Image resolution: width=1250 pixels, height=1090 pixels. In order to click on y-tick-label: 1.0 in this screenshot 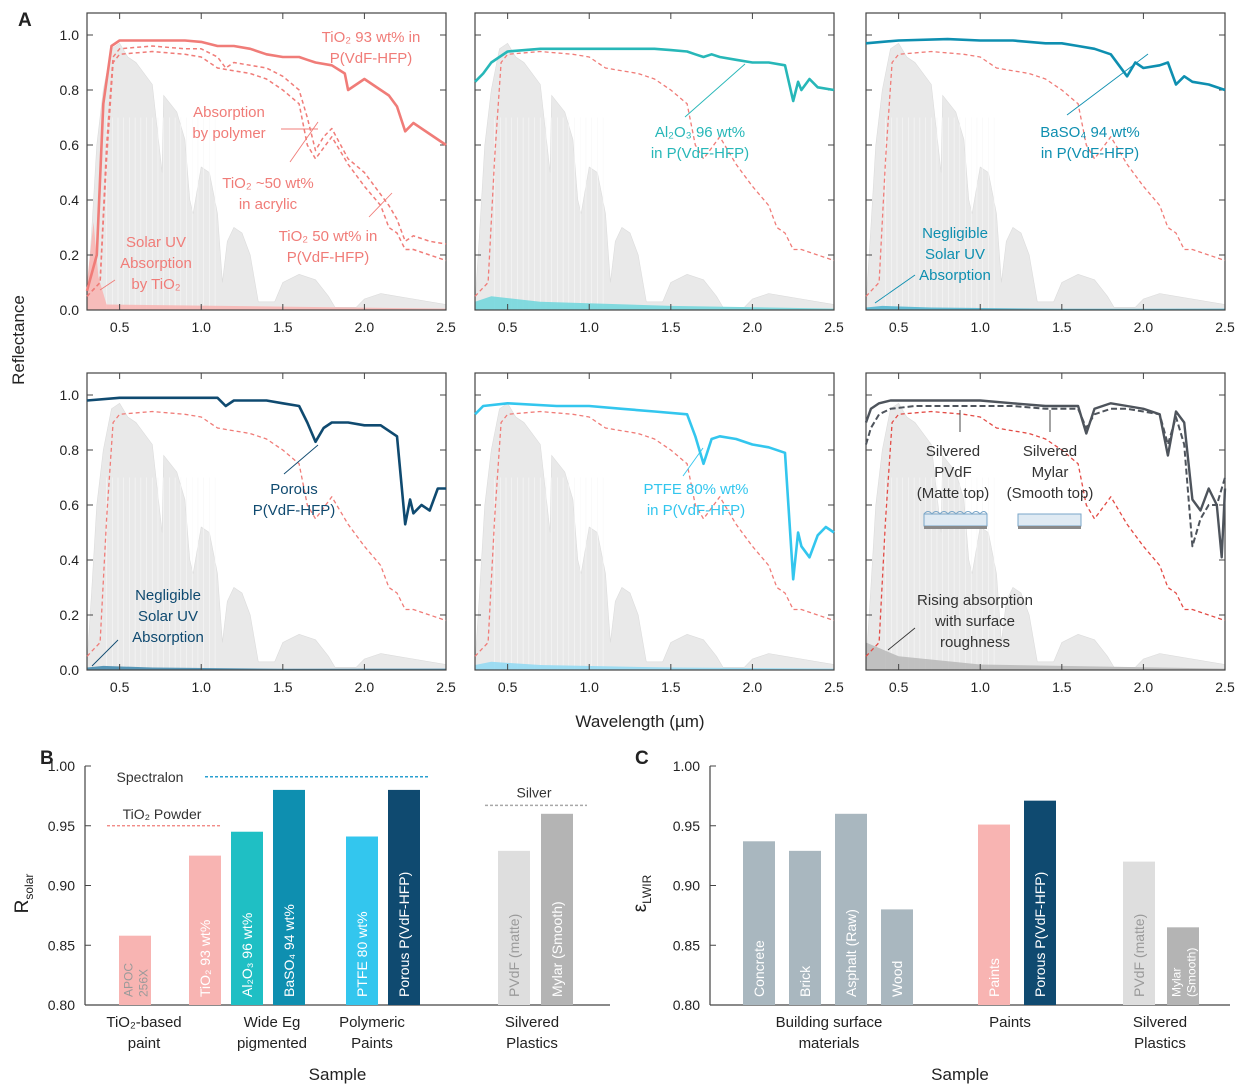, I will do `click(70, 35)`.